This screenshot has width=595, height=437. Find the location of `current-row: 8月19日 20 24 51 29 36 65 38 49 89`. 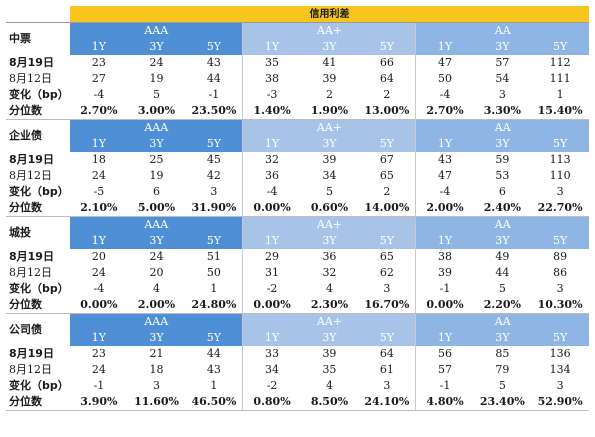

current-row: 8月19日 20 24 51 29 36 65 38 49 89 is located at coordinates (297, 257).